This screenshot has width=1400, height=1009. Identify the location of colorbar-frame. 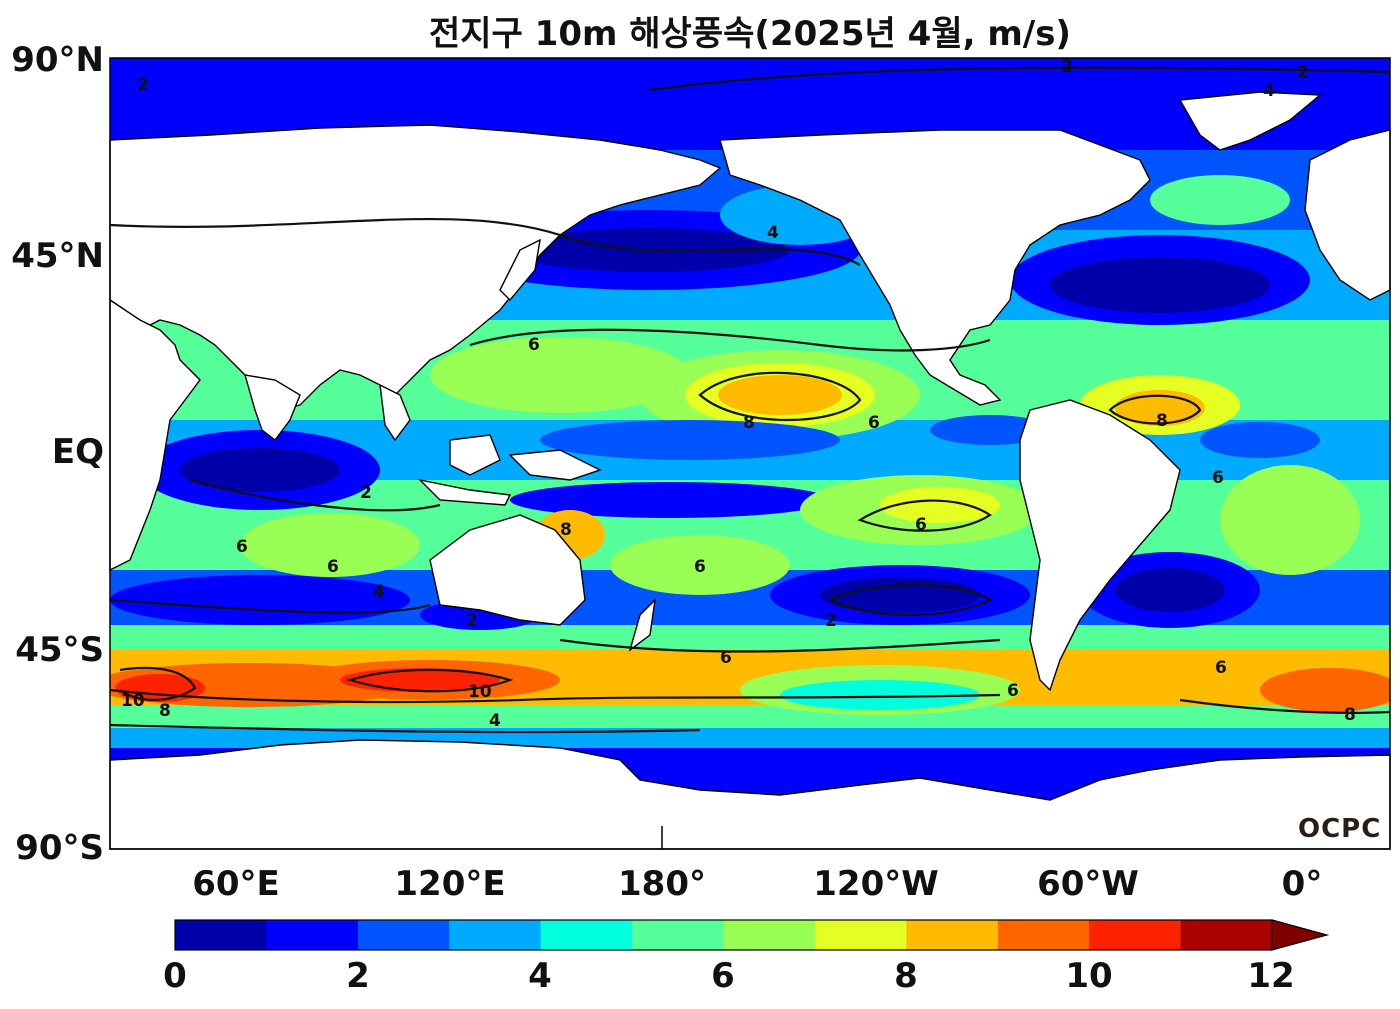
(723, 935).